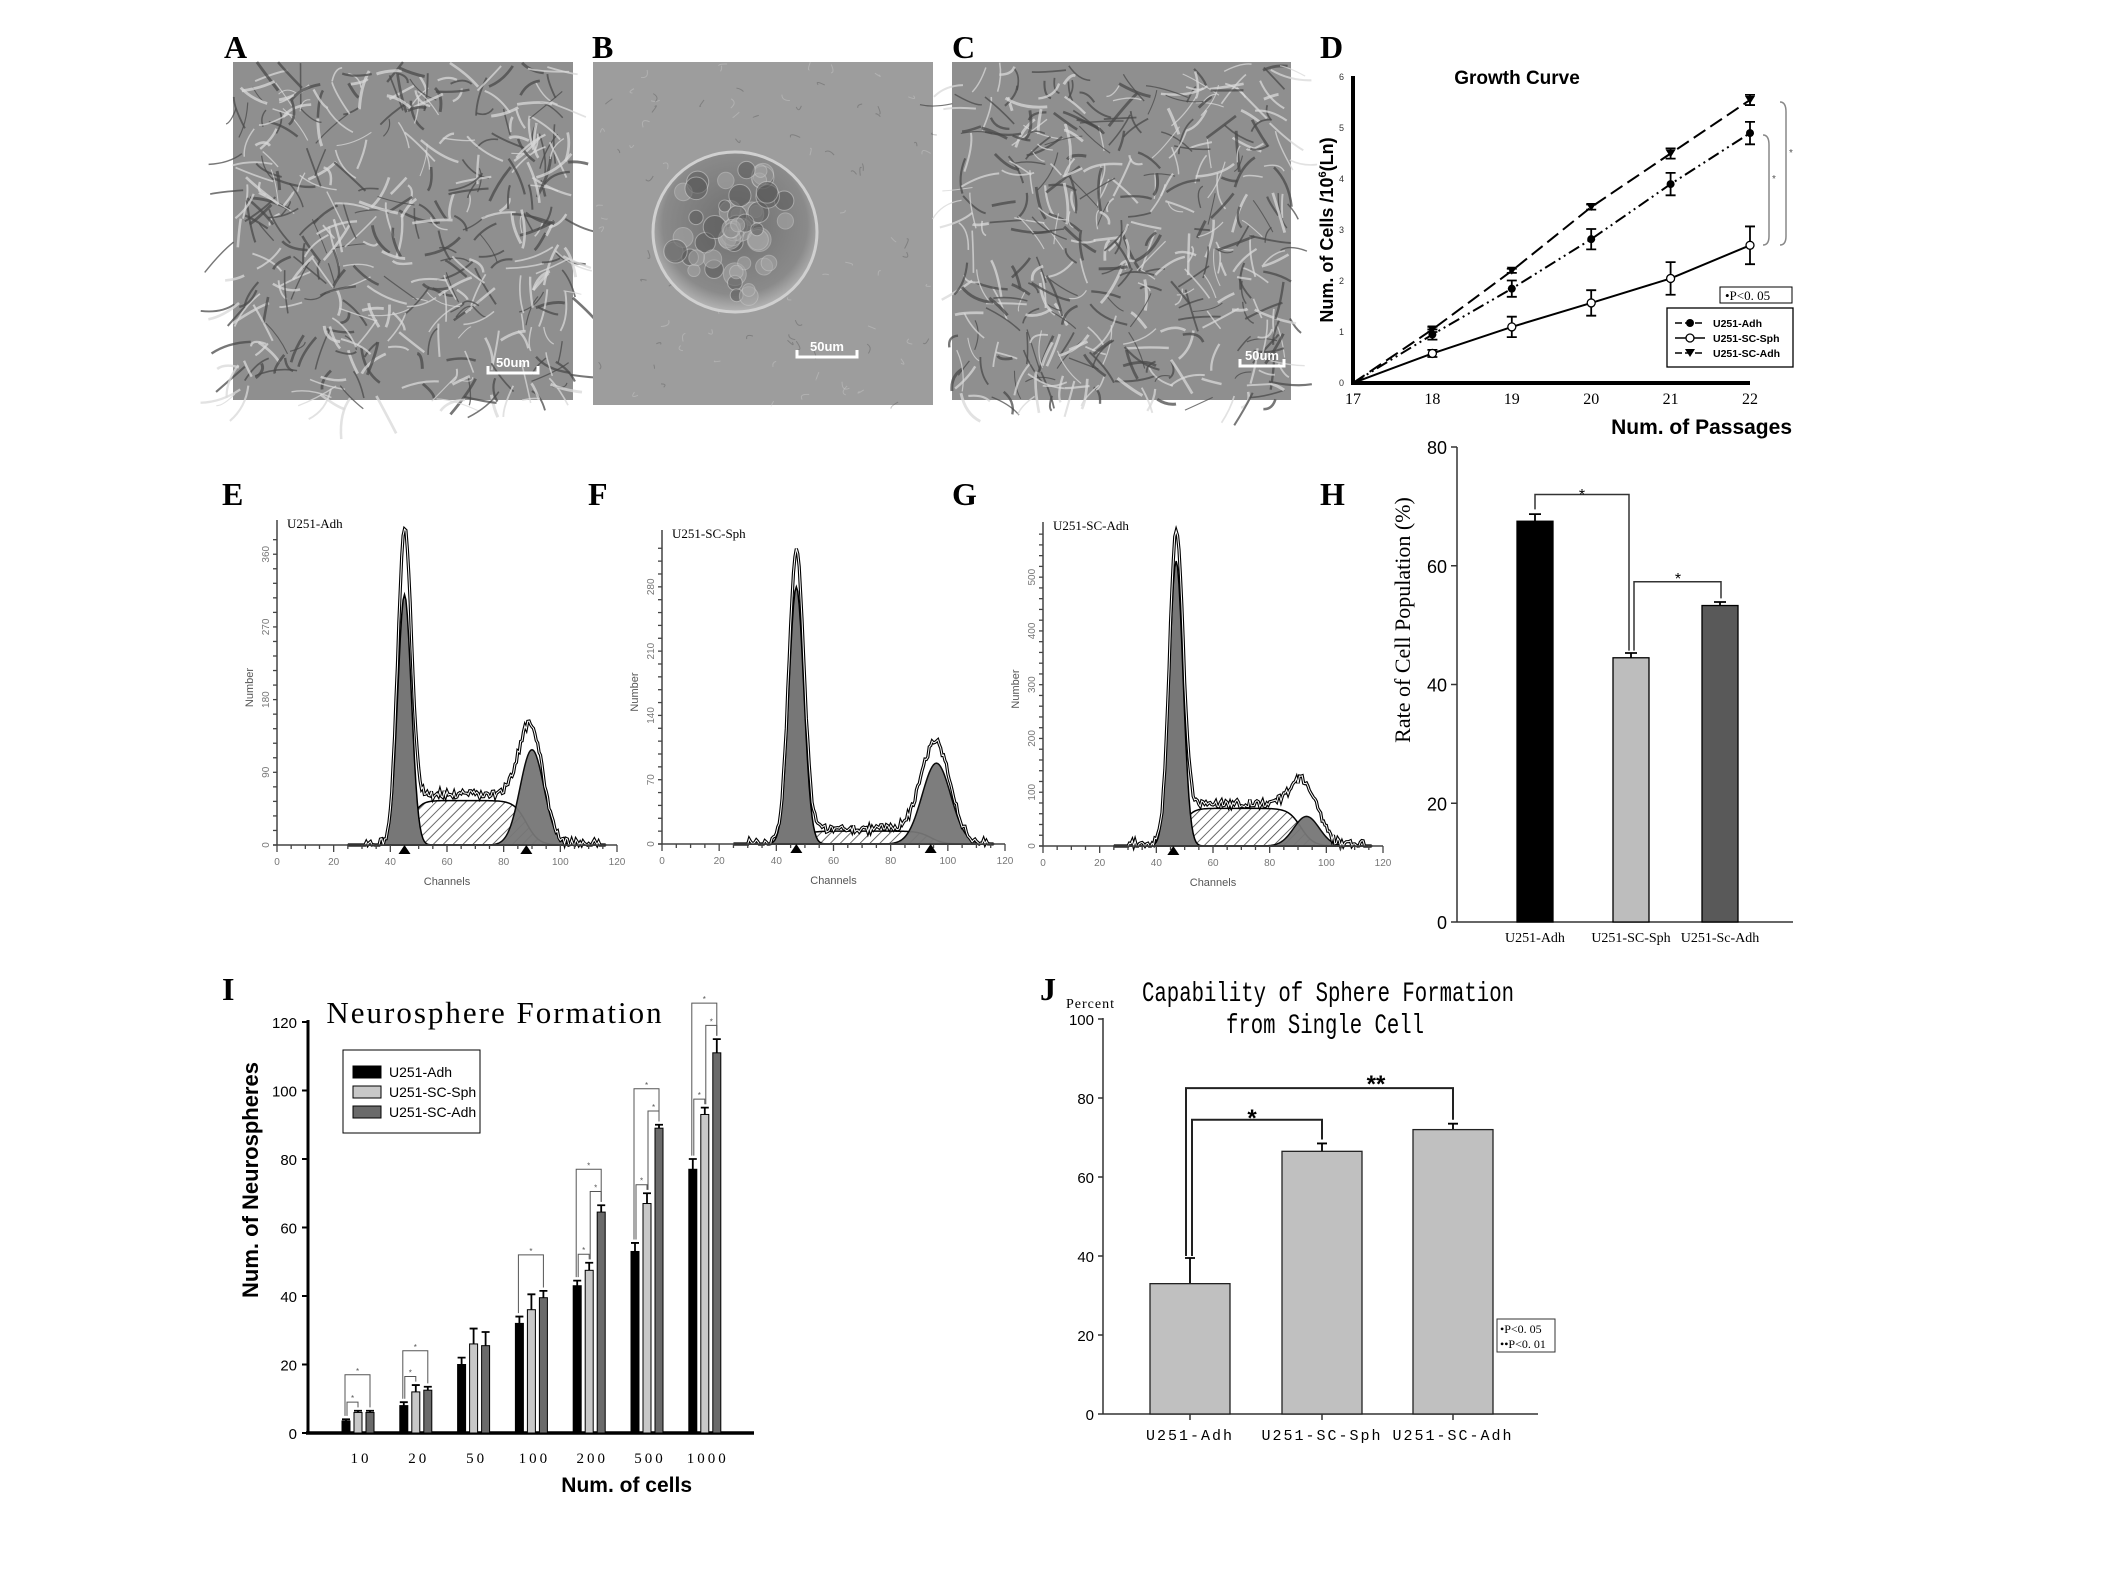  What do you see at coordinates (1437, 804) in the screenshot?
I see `y-tick-label: 20` at bounding box center [1437, 804].